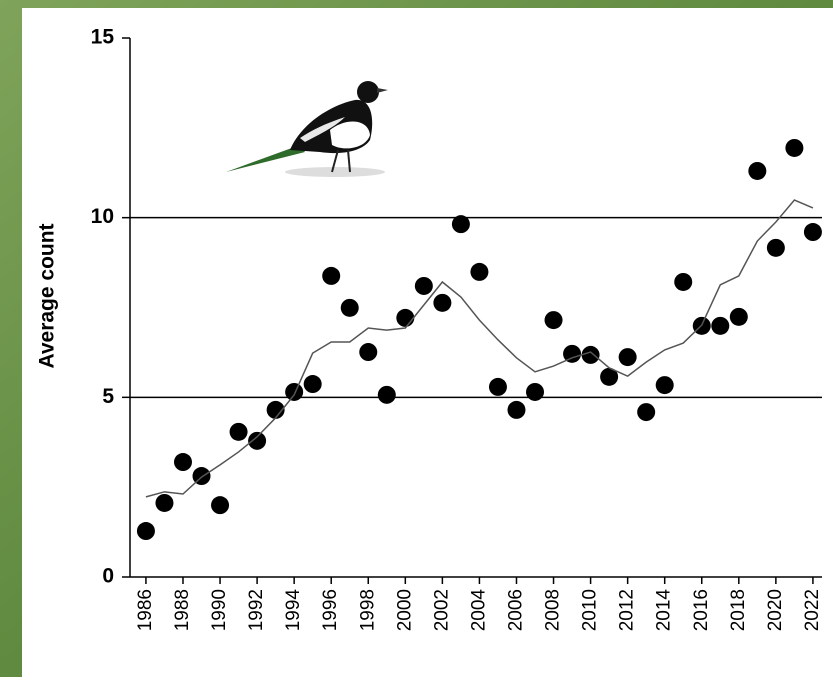 The image size is (833, 682). Describe the element at coordinates (812, 610) in the screenshot. I see `x-tick-label: 2022` at that location.